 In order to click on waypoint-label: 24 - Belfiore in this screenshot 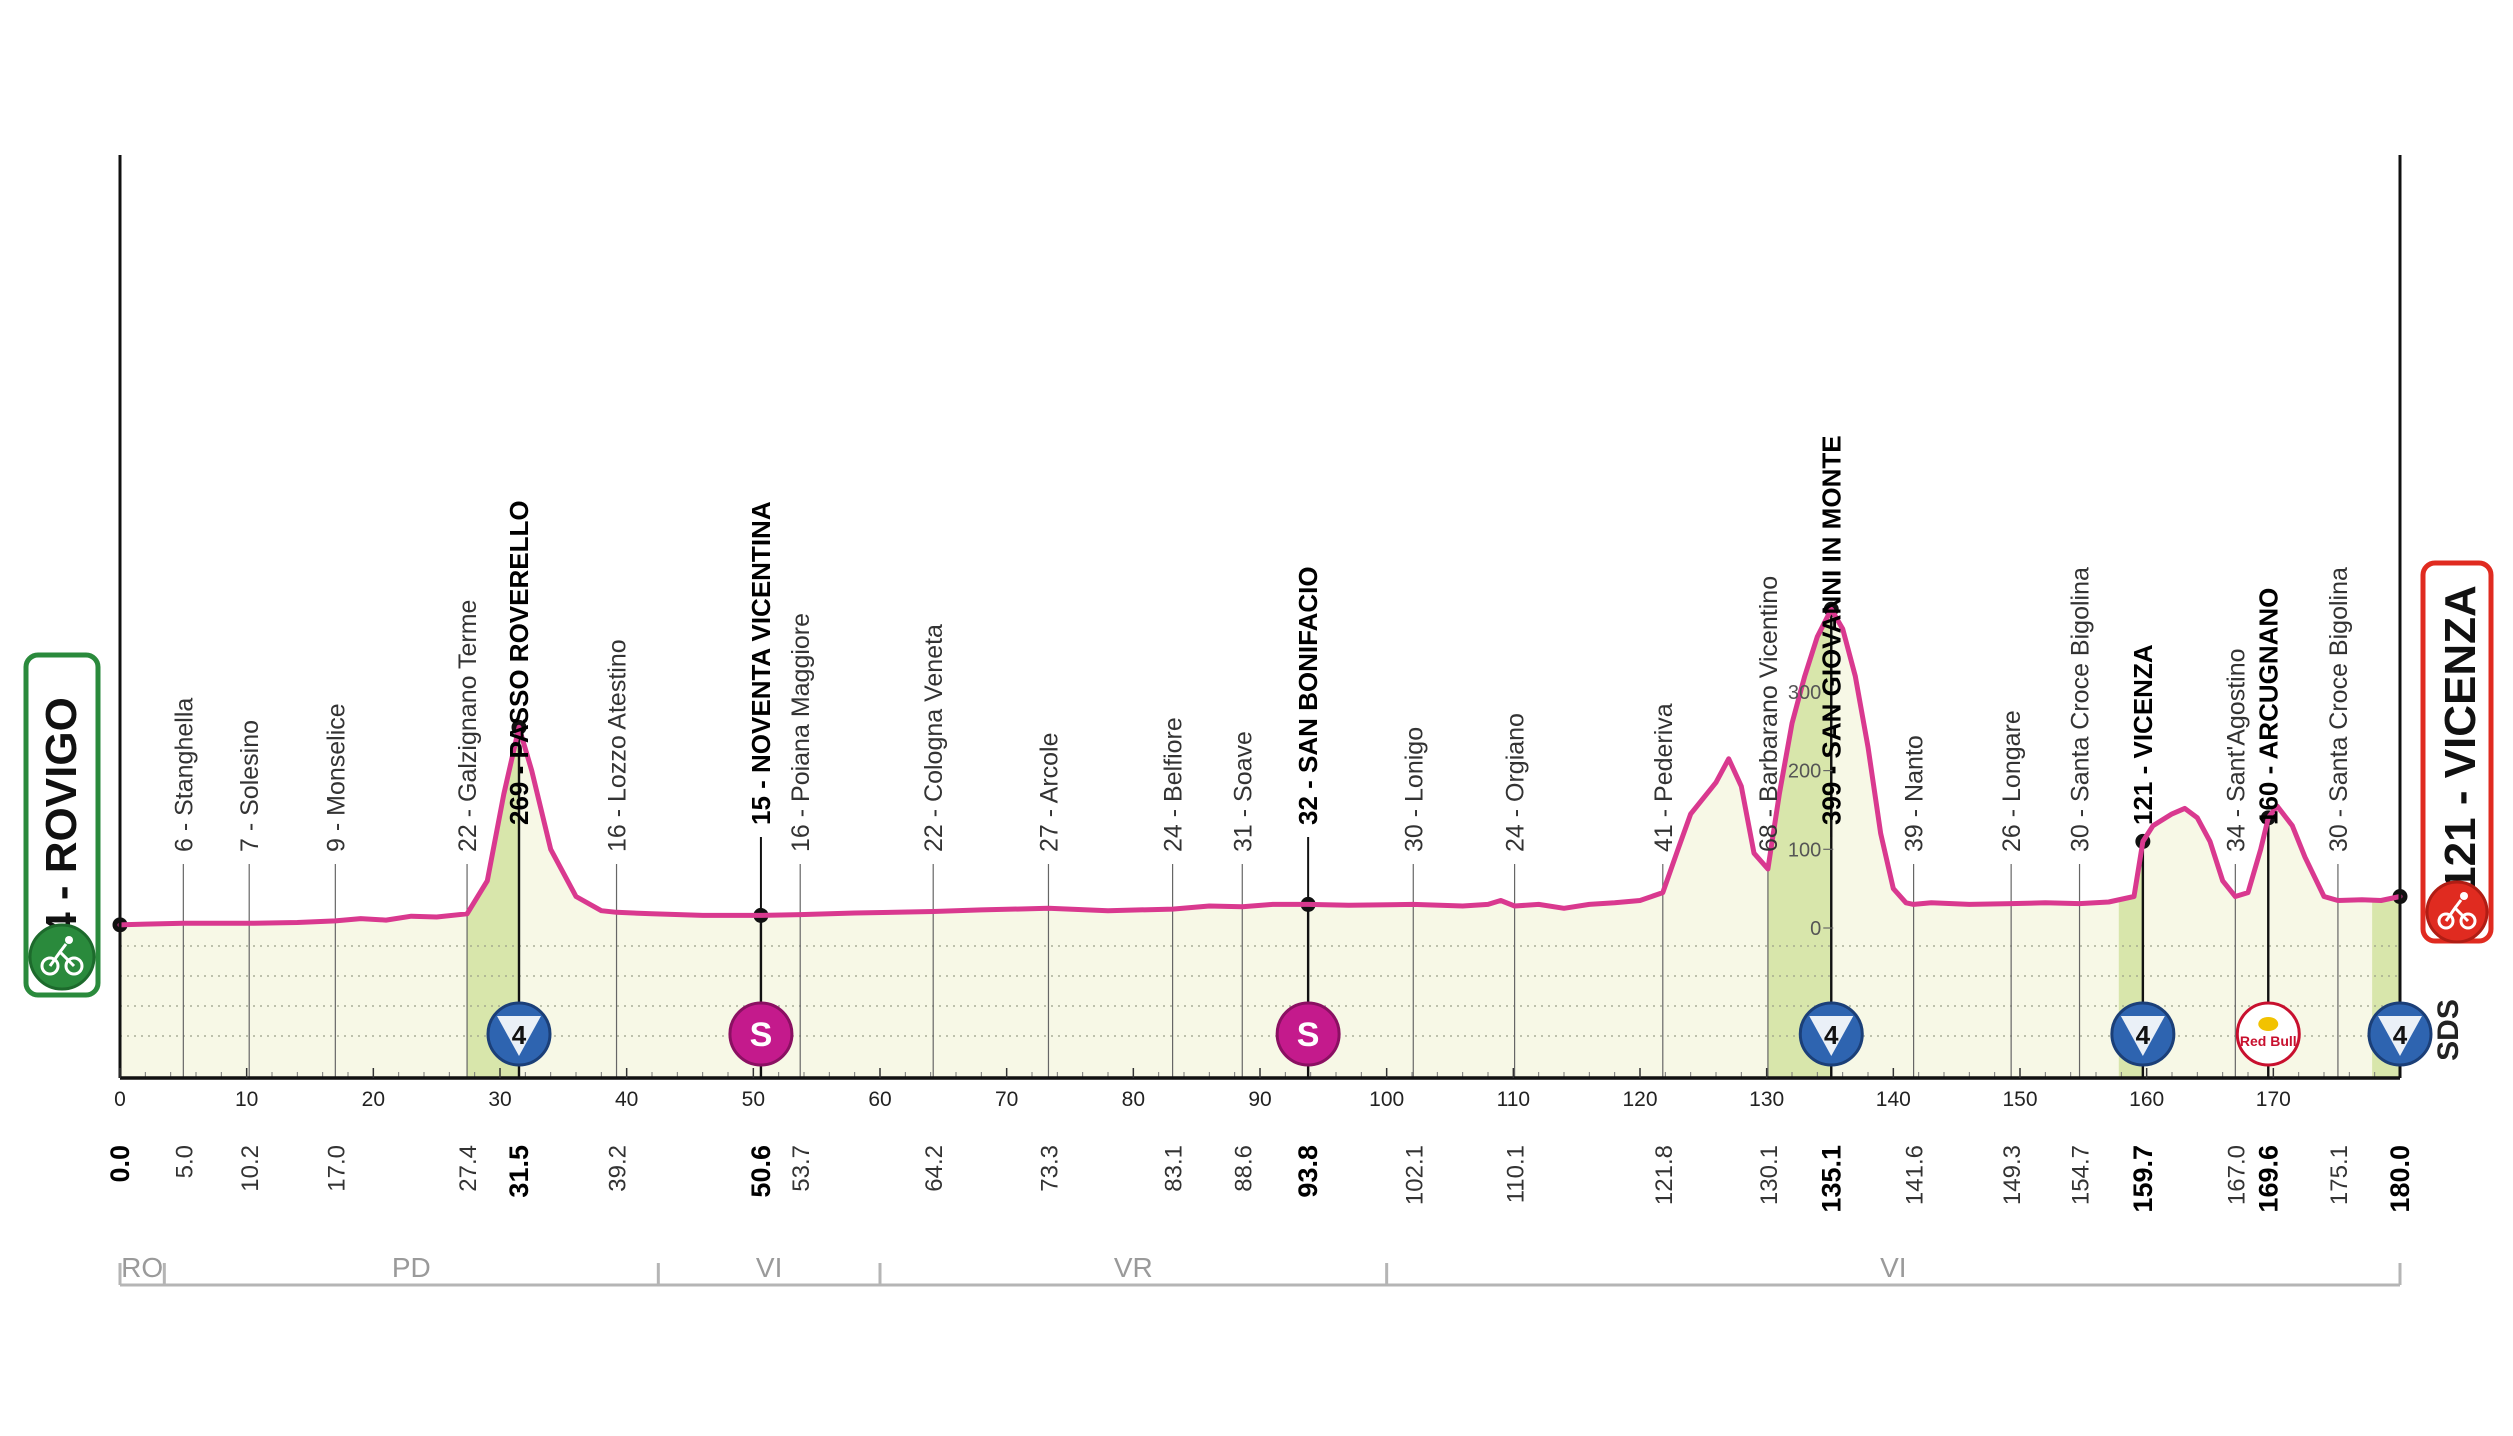, I will do `click(1174, 784)`.